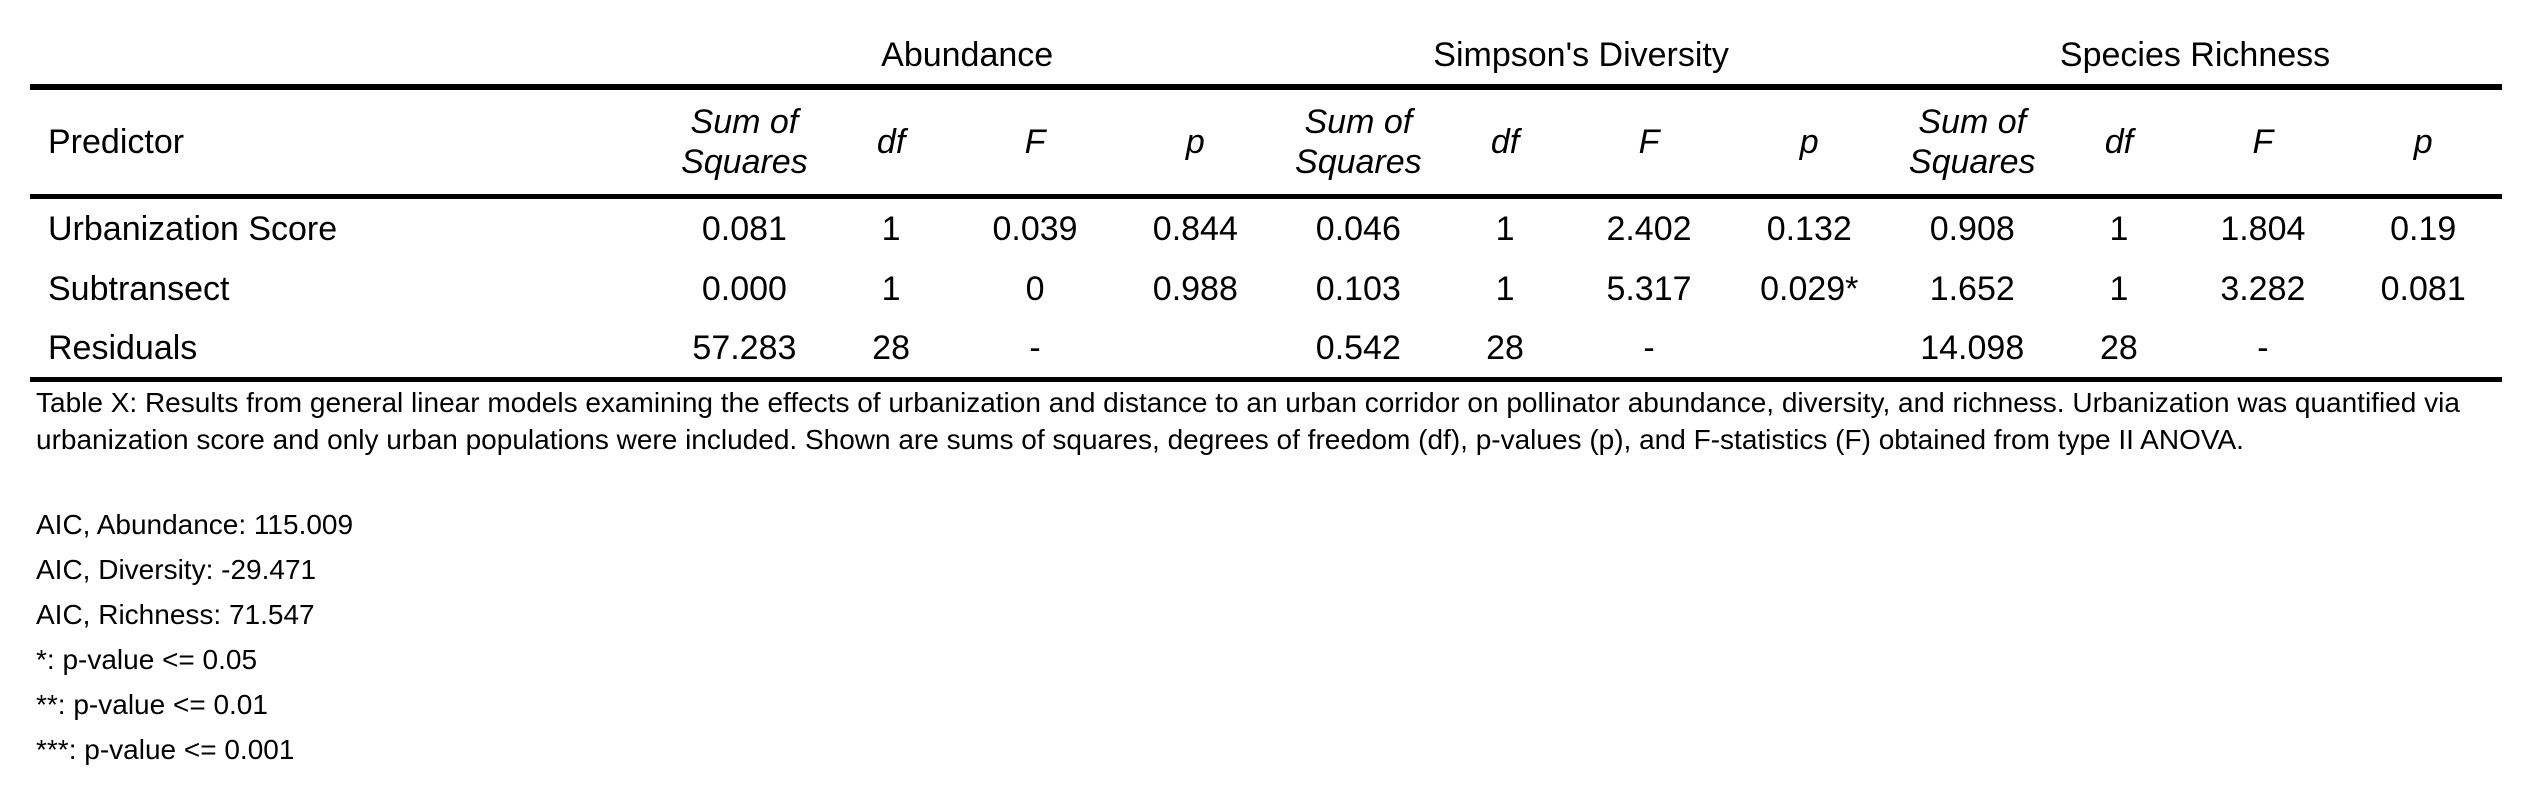 The image size is (2532, 798). What do you see at coordinates (1035, 228) in the screenshot?
I see `abundance-f-cell: 0.039` at bounding box center [1035, 228].